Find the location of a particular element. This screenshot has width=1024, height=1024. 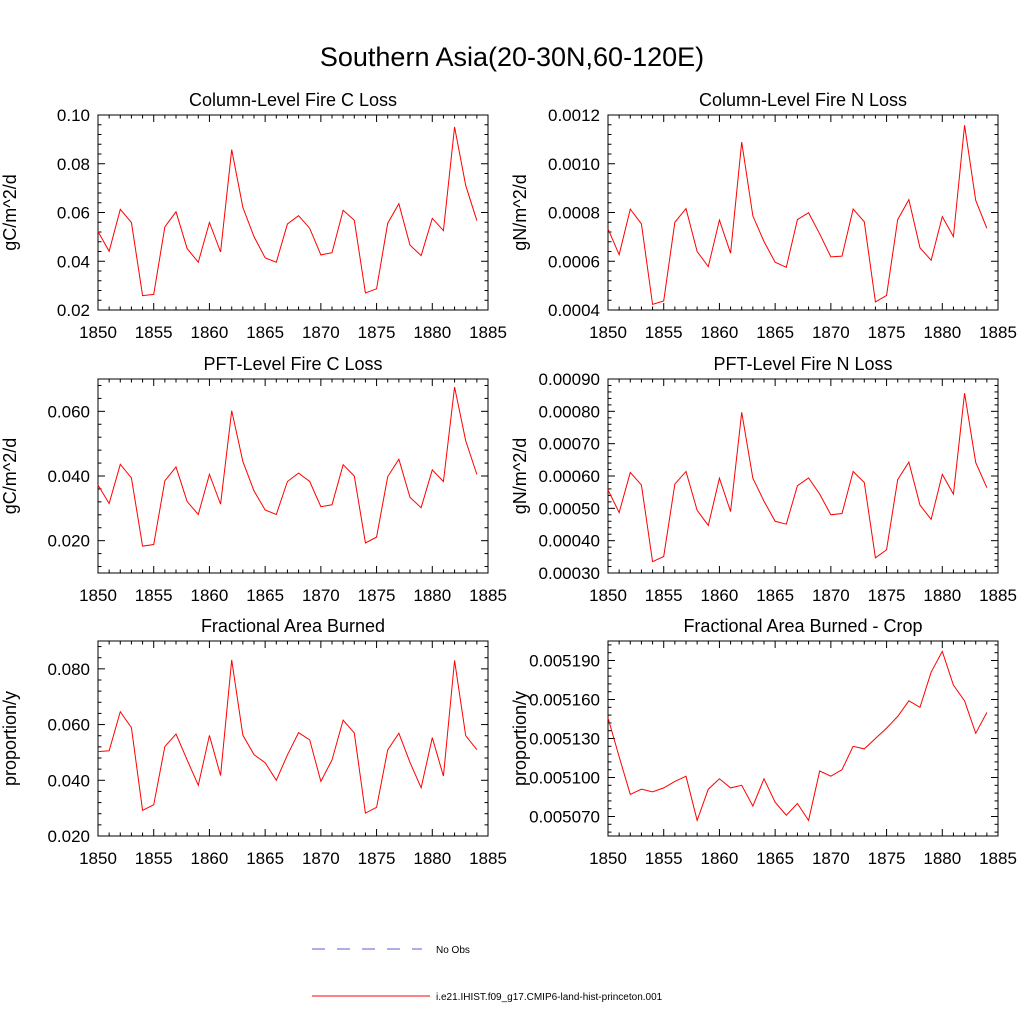

panel-title: Fractional Area Burned is located at coordinates (293, 626).